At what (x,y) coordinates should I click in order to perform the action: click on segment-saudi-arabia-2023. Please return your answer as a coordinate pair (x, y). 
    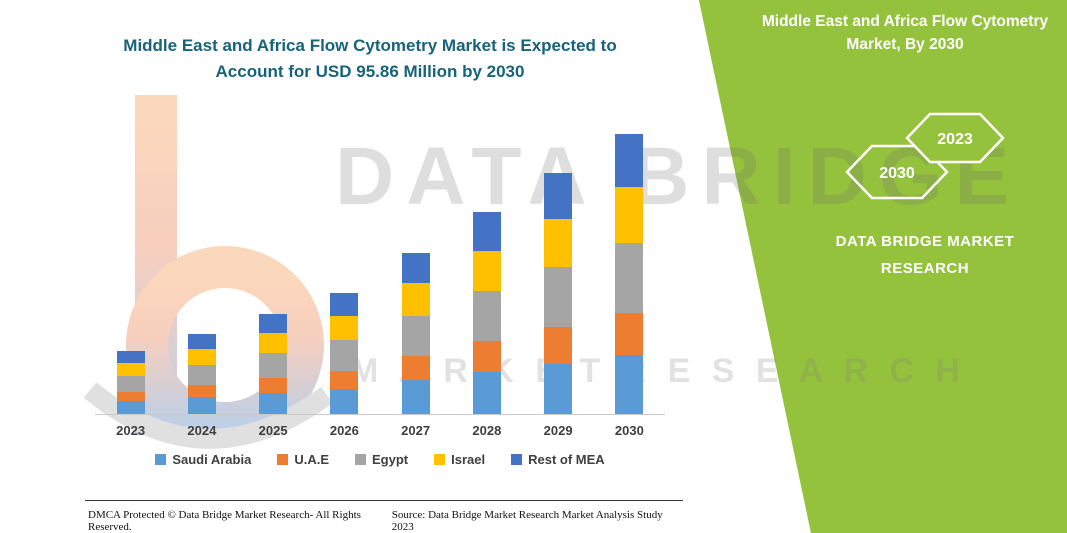
    Looking at the image, I should click on (130, 407).